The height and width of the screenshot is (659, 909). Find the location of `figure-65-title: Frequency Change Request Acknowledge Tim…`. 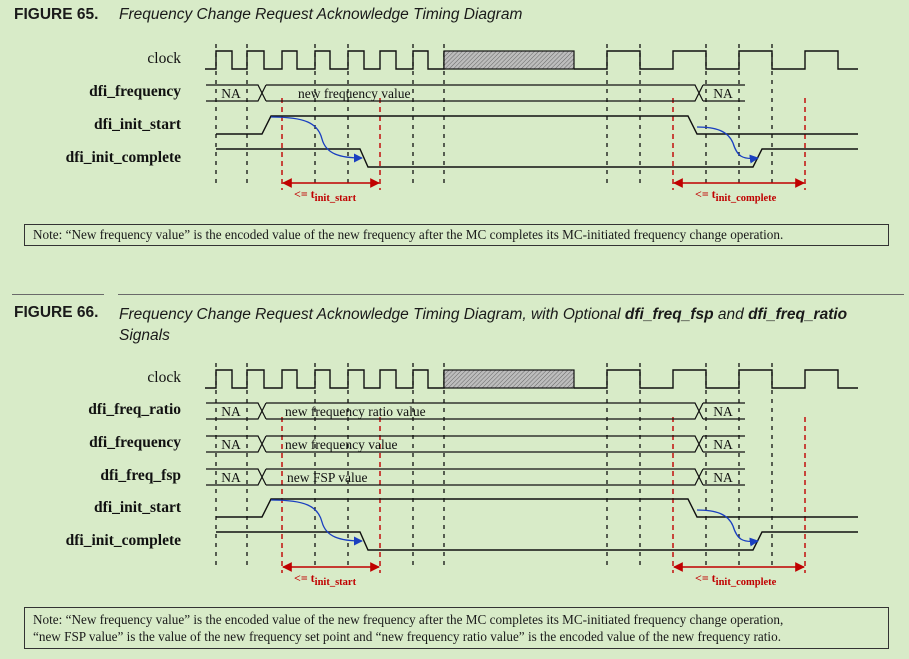

figure-65-title: Frequency Change Request Acknowledge Tim… is located at coordinates (321, 14).